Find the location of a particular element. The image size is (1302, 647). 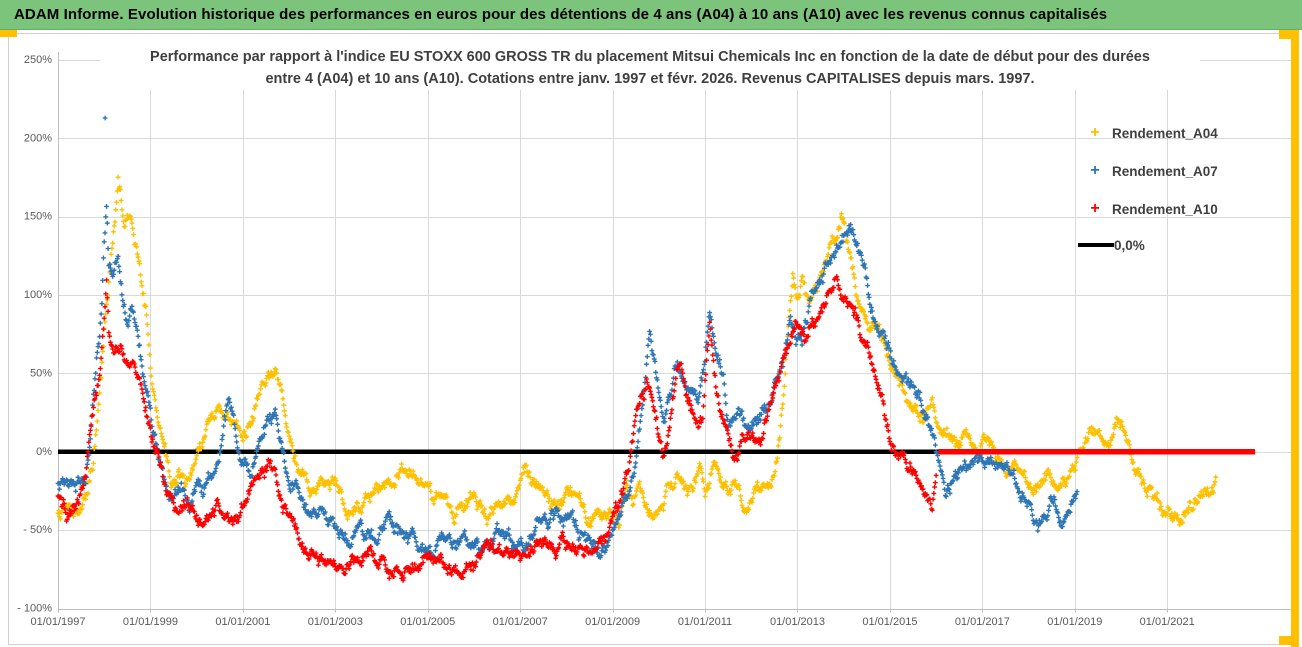

yellow-accent-left is located at coordinates (8, 33).